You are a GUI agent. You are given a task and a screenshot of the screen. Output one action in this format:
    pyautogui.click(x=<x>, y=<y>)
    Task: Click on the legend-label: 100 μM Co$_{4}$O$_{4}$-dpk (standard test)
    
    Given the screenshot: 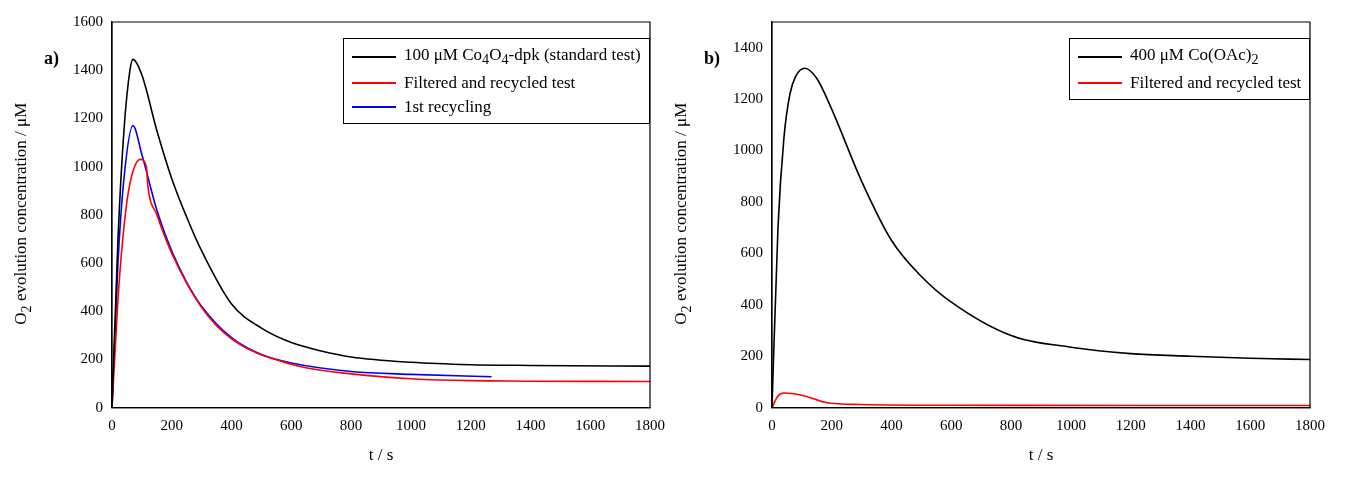 What is the action you would take?
    pyautogui.click(x=522, y=57)
    